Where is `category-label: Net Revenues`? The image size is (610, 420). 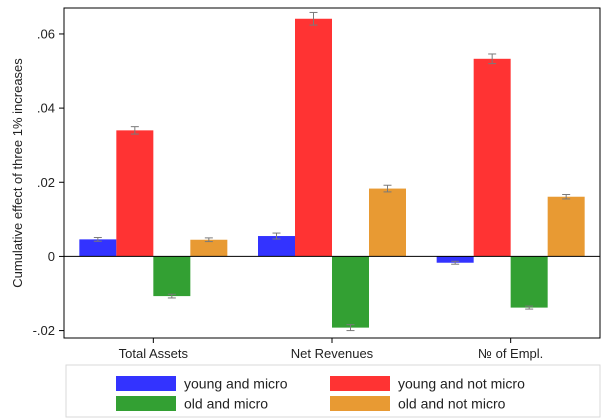
category-label: Net Revenues is located at coordinates (332, 353).